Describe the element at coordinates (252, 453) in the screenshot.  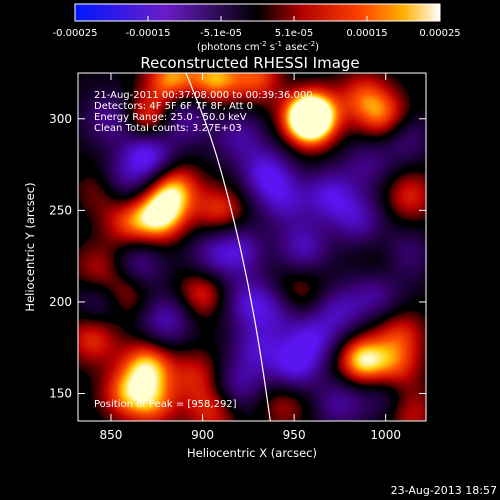
I see `x-axis-label: Heliocentric X (arcsec)` at that location.